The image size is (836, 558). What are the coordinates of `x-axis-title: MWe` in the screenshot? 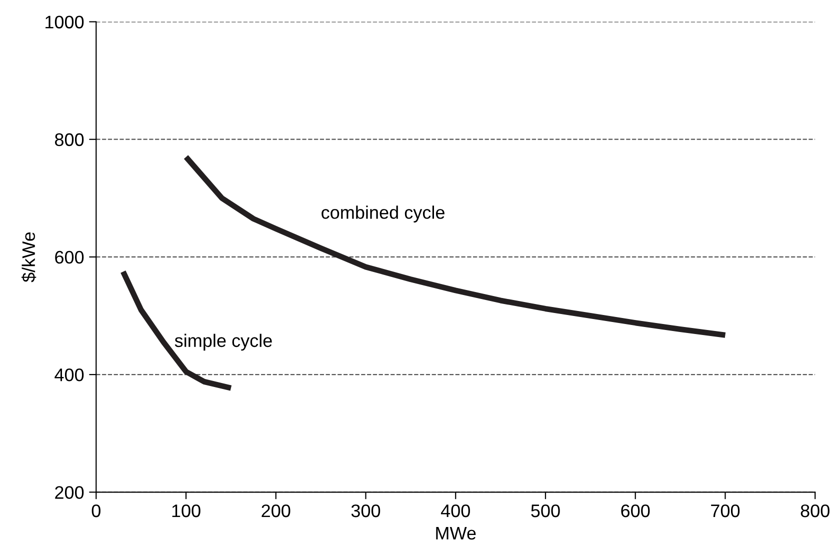 It's located at (456, 533).